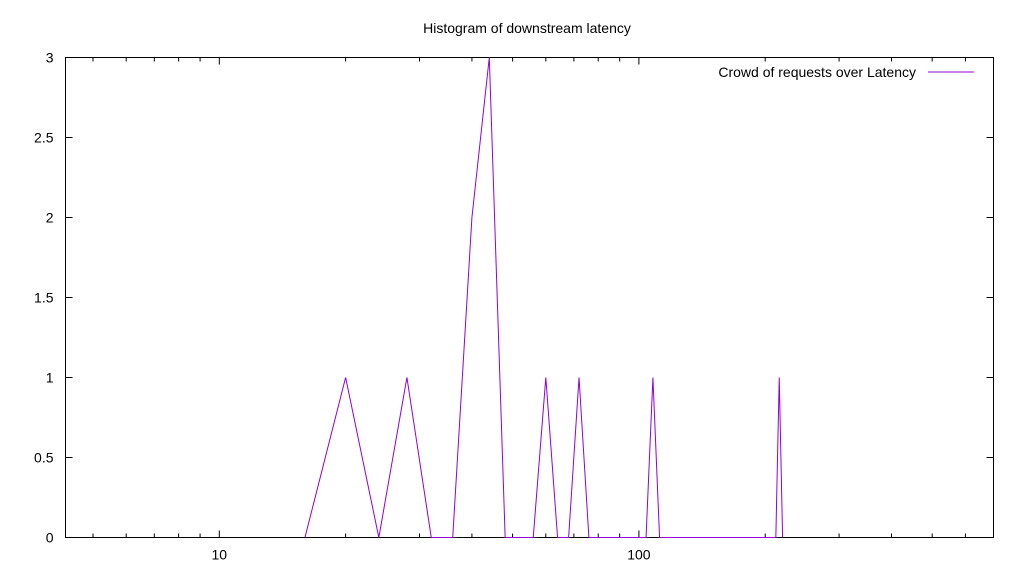 The image size is (1024, 576). What do you see at coordinates (50, 58) in the screenshot?
I see `y-tick-label: 3` at bounding box center [50, 58].